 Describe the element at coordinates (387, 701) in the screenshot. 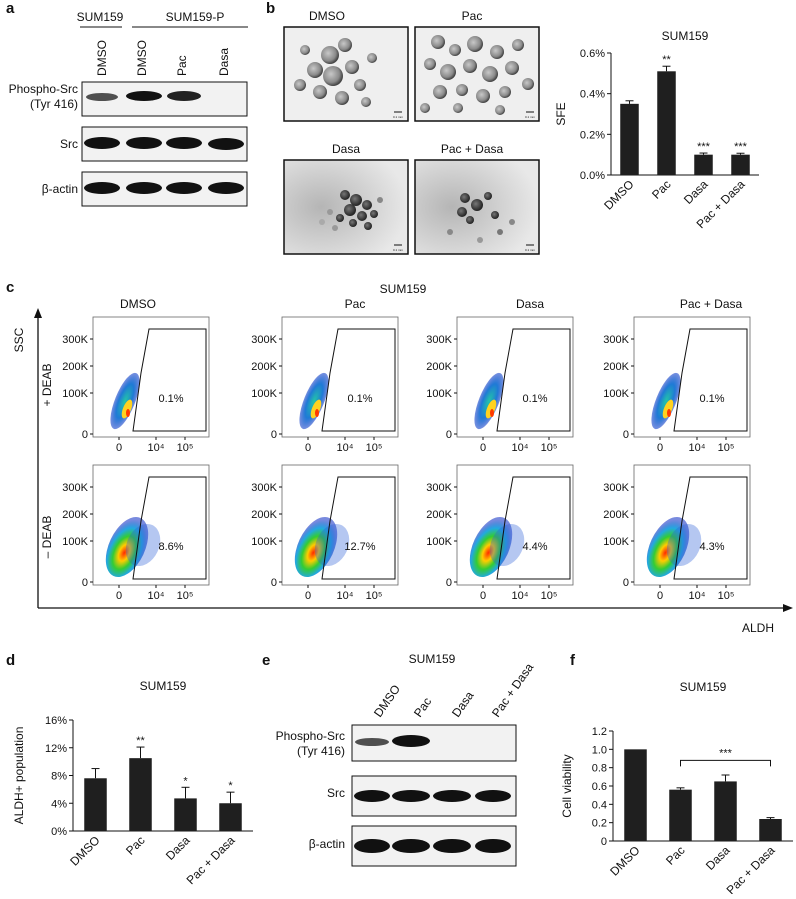

I see `lane-label: DMSO` at that location.